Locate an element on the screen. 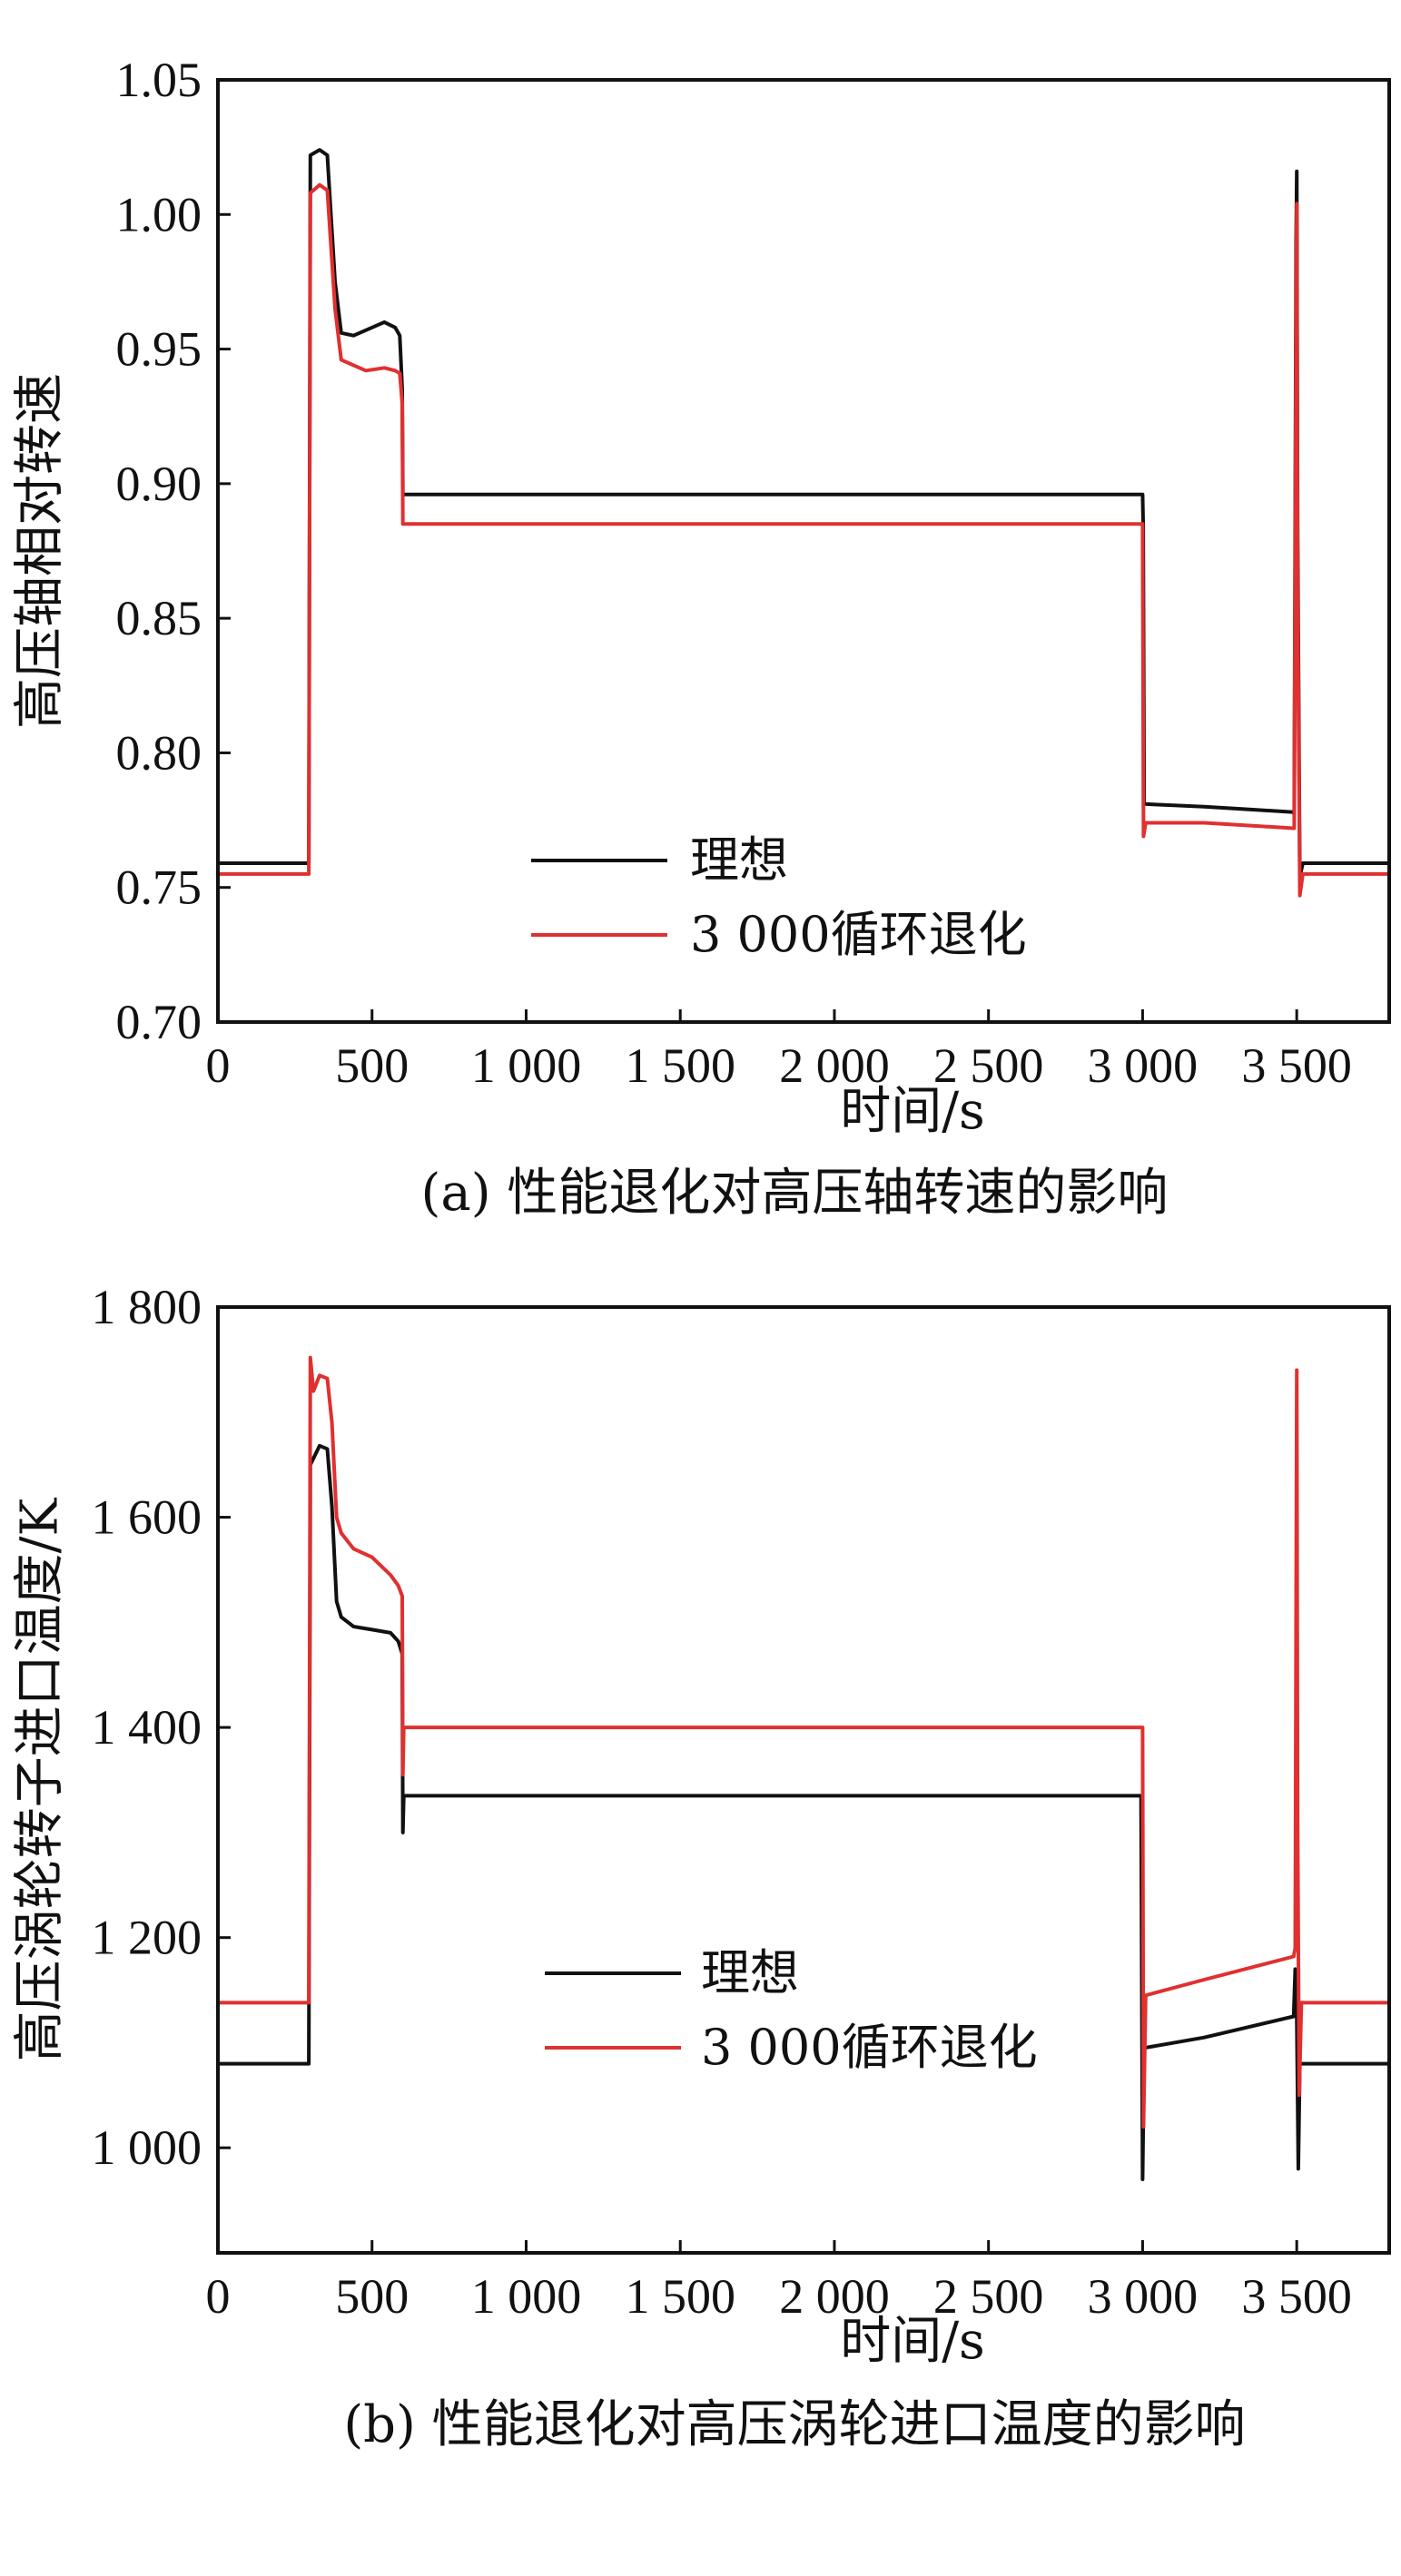 This screenshot has height=2576, width=1401. y-tick-label: 0.70 is located at coordinates (159, 1022).